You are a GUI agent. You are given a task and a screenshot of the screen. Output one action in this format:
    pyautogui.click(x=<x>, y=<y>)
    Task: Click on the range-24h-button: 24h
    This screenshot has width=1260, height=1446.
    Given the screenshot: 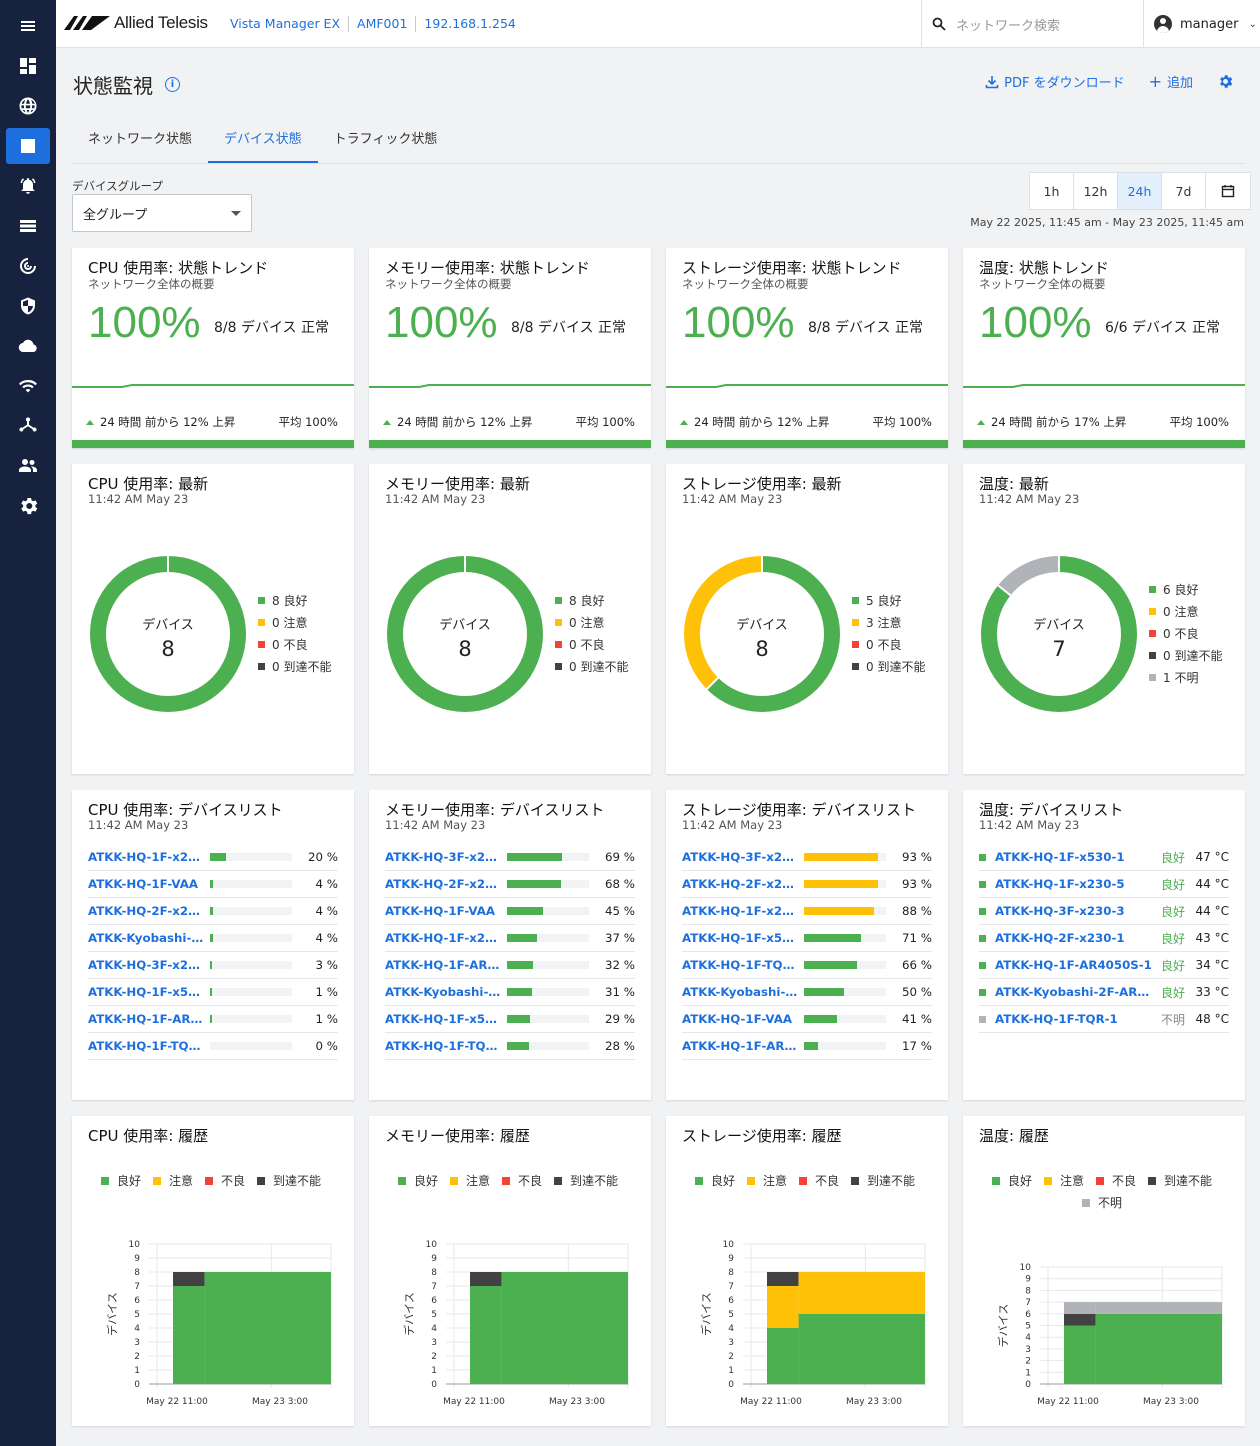 What is the action you would take?
    pyautogui.click(x=1140, y=191)
    